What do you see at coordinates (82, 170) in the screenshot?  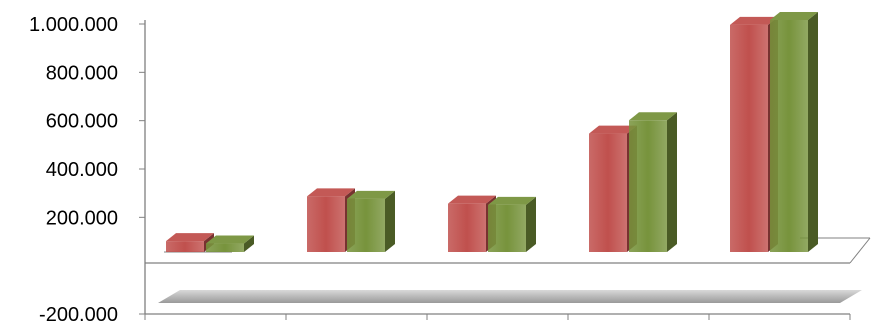 I see `y-tick-label: 400.000` at bounding box center [82, 170].